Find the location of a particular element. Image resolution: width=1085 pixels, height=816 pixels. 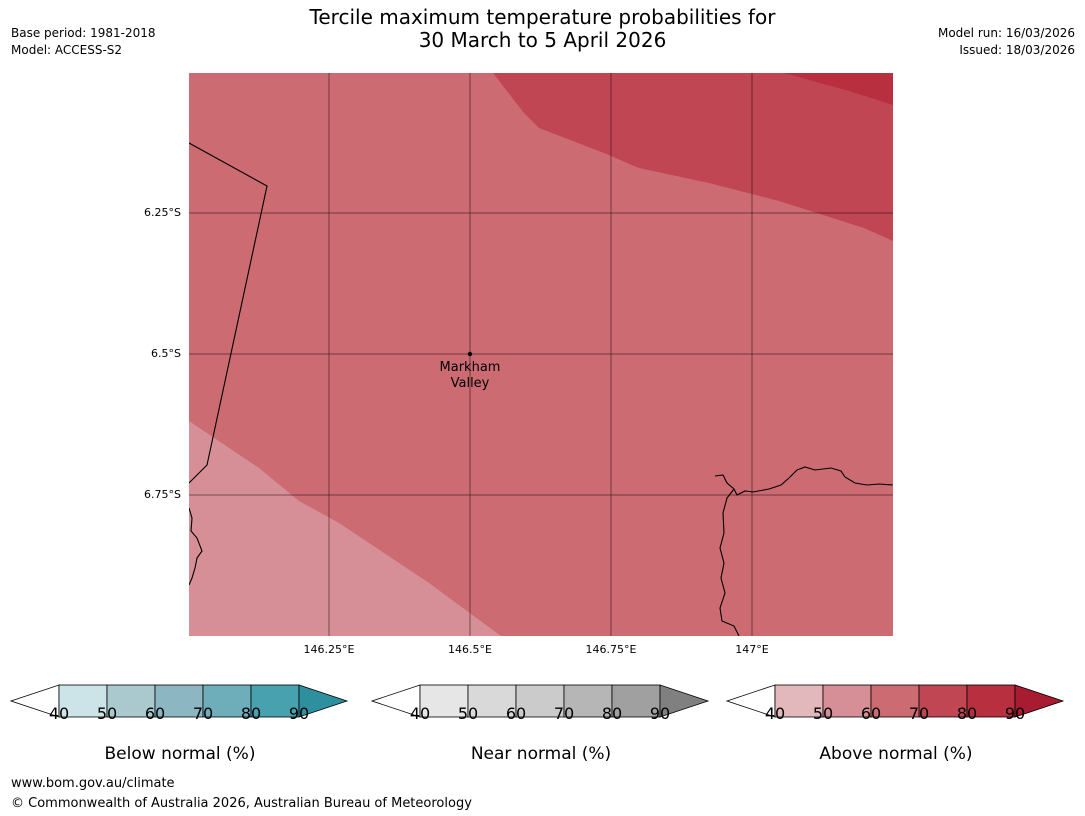

markham-valley-marker is located at coordinates (470, 354).